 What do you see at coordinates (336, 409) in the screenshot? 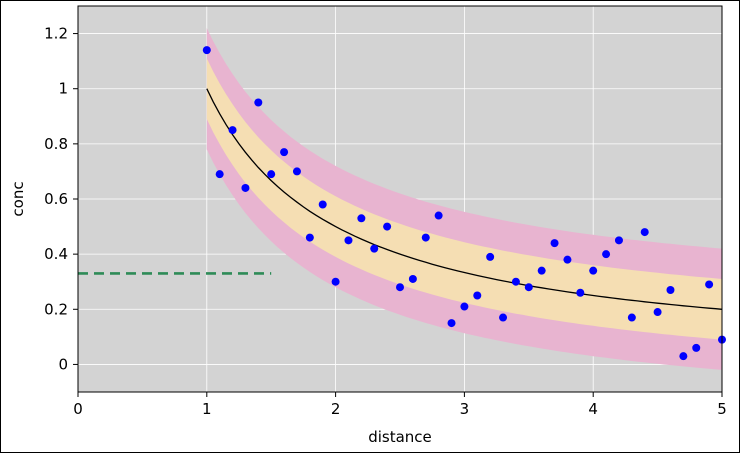
I see `x-tick-label-2: 2` at bounding box center [336, 409].